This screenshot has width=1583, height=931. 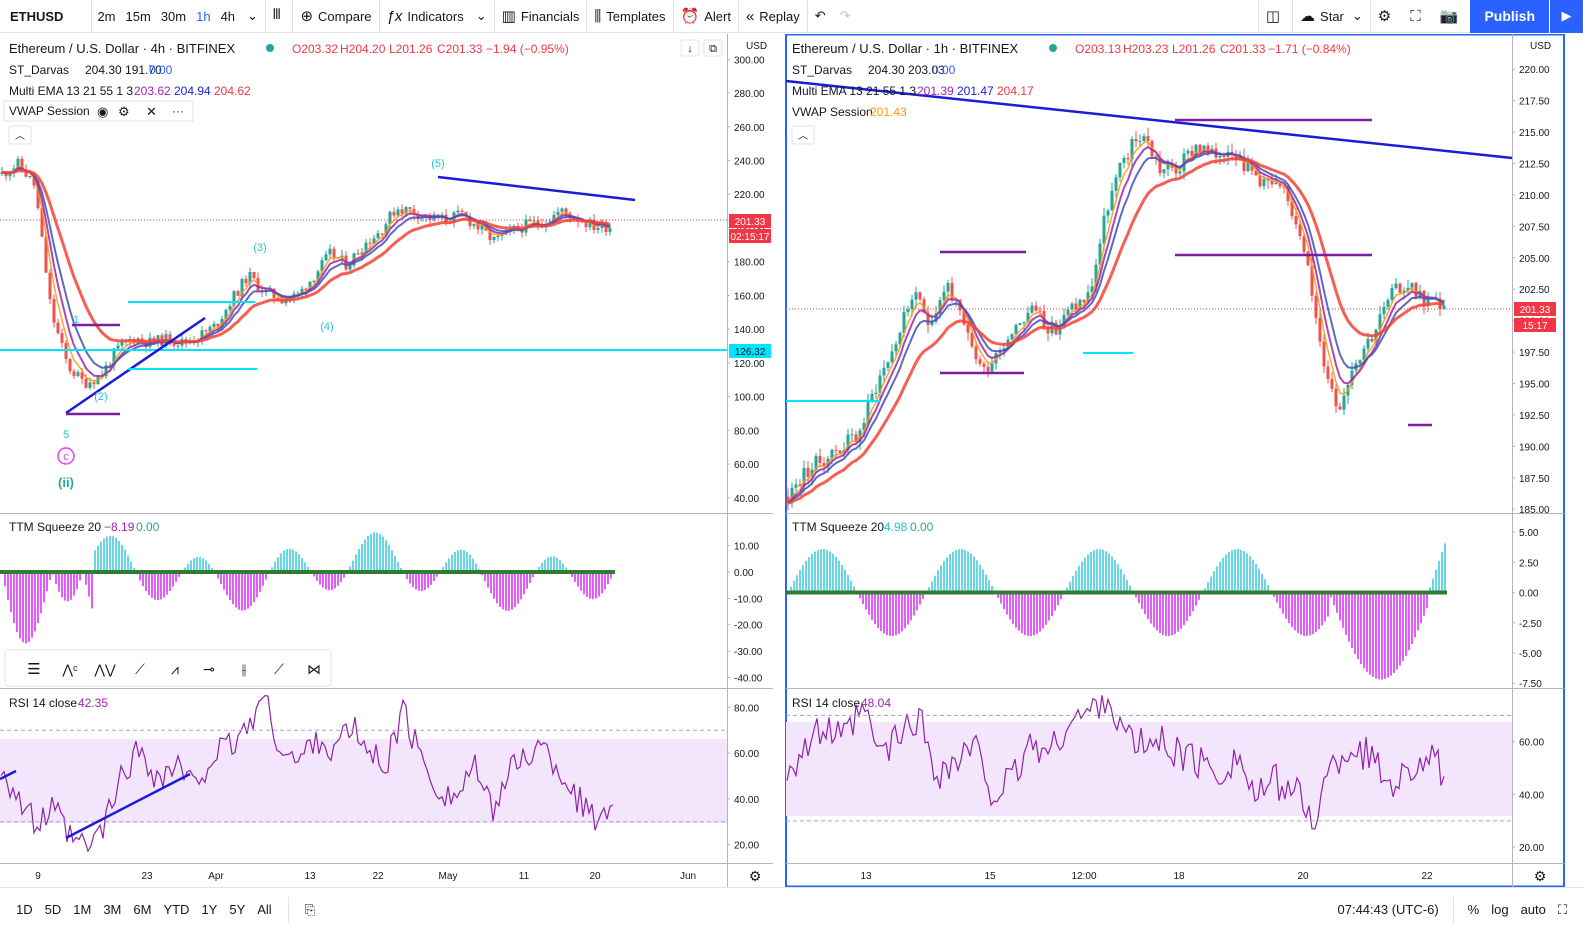 What do you see at coordinates (629, 16) in the screenshot?
I see `templates-button: ⫼ Templates` at bounding box center [629, 16].